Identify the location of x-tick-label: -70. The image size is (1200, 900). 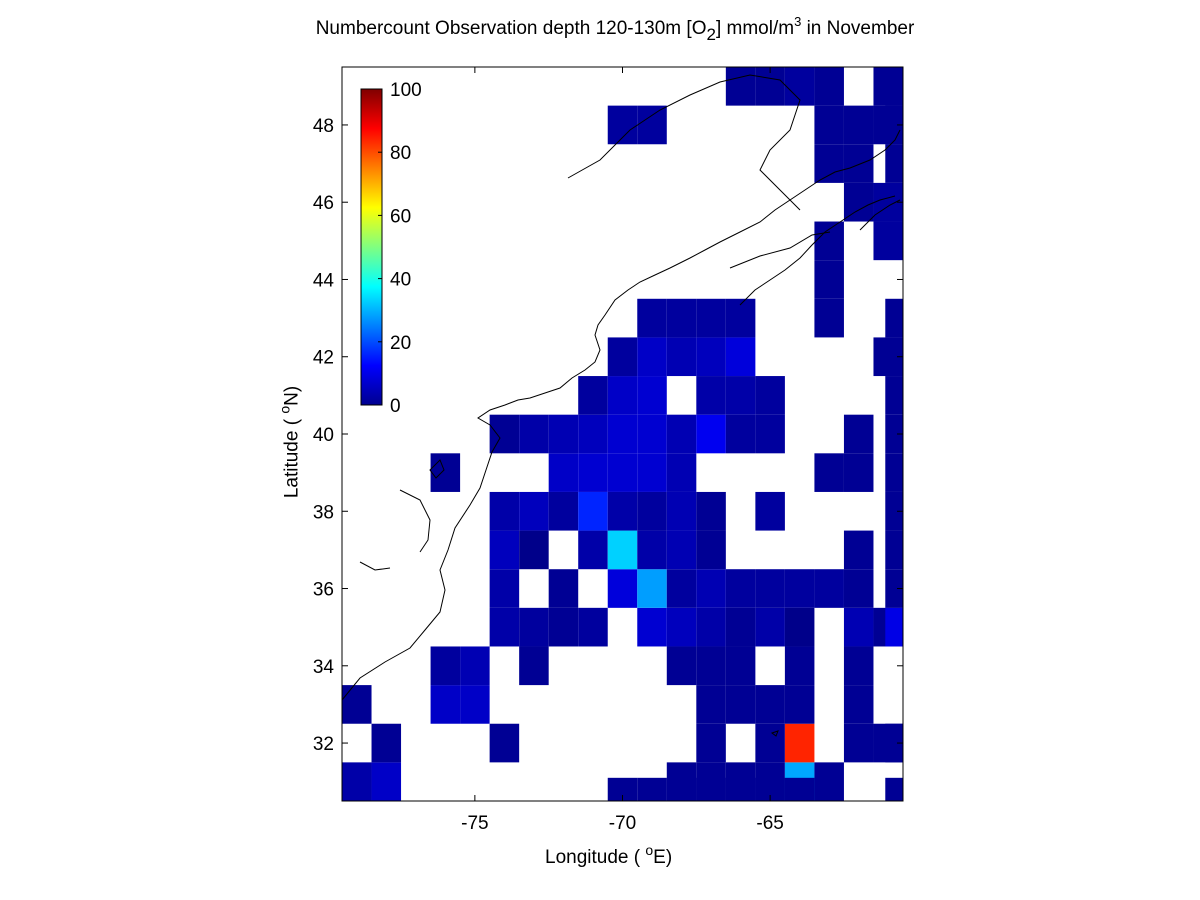
(622, 823).